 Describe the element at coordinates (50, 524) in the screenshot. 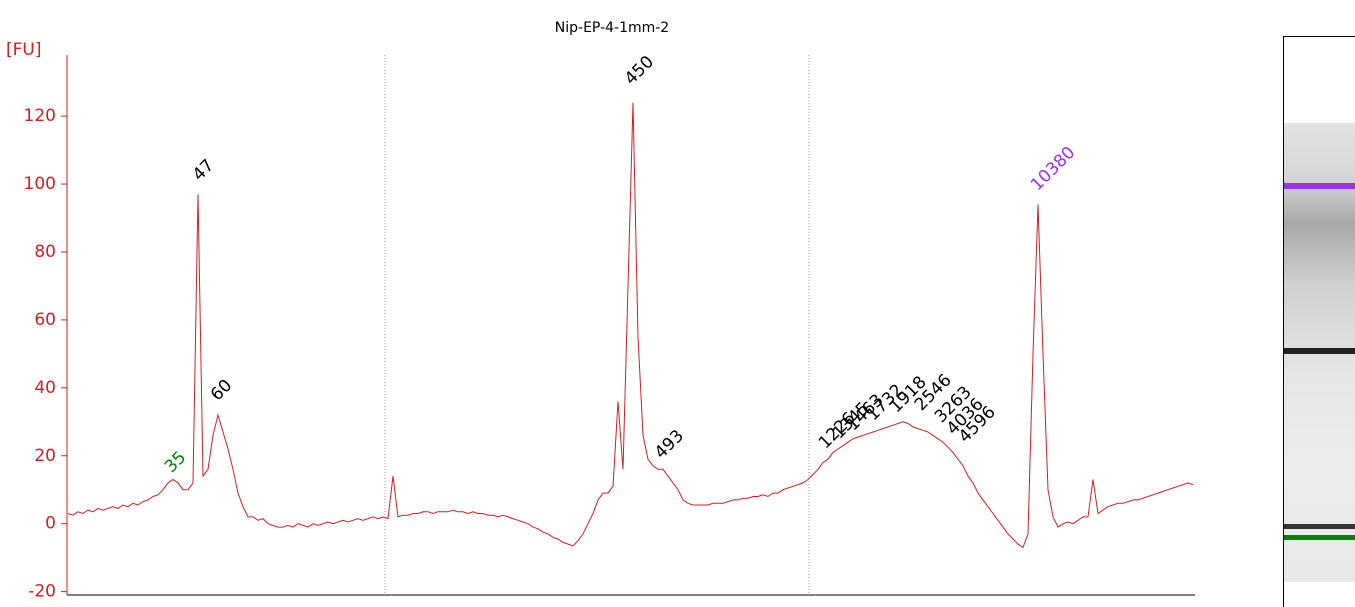

I see `y-tick-label: 0` at that location.